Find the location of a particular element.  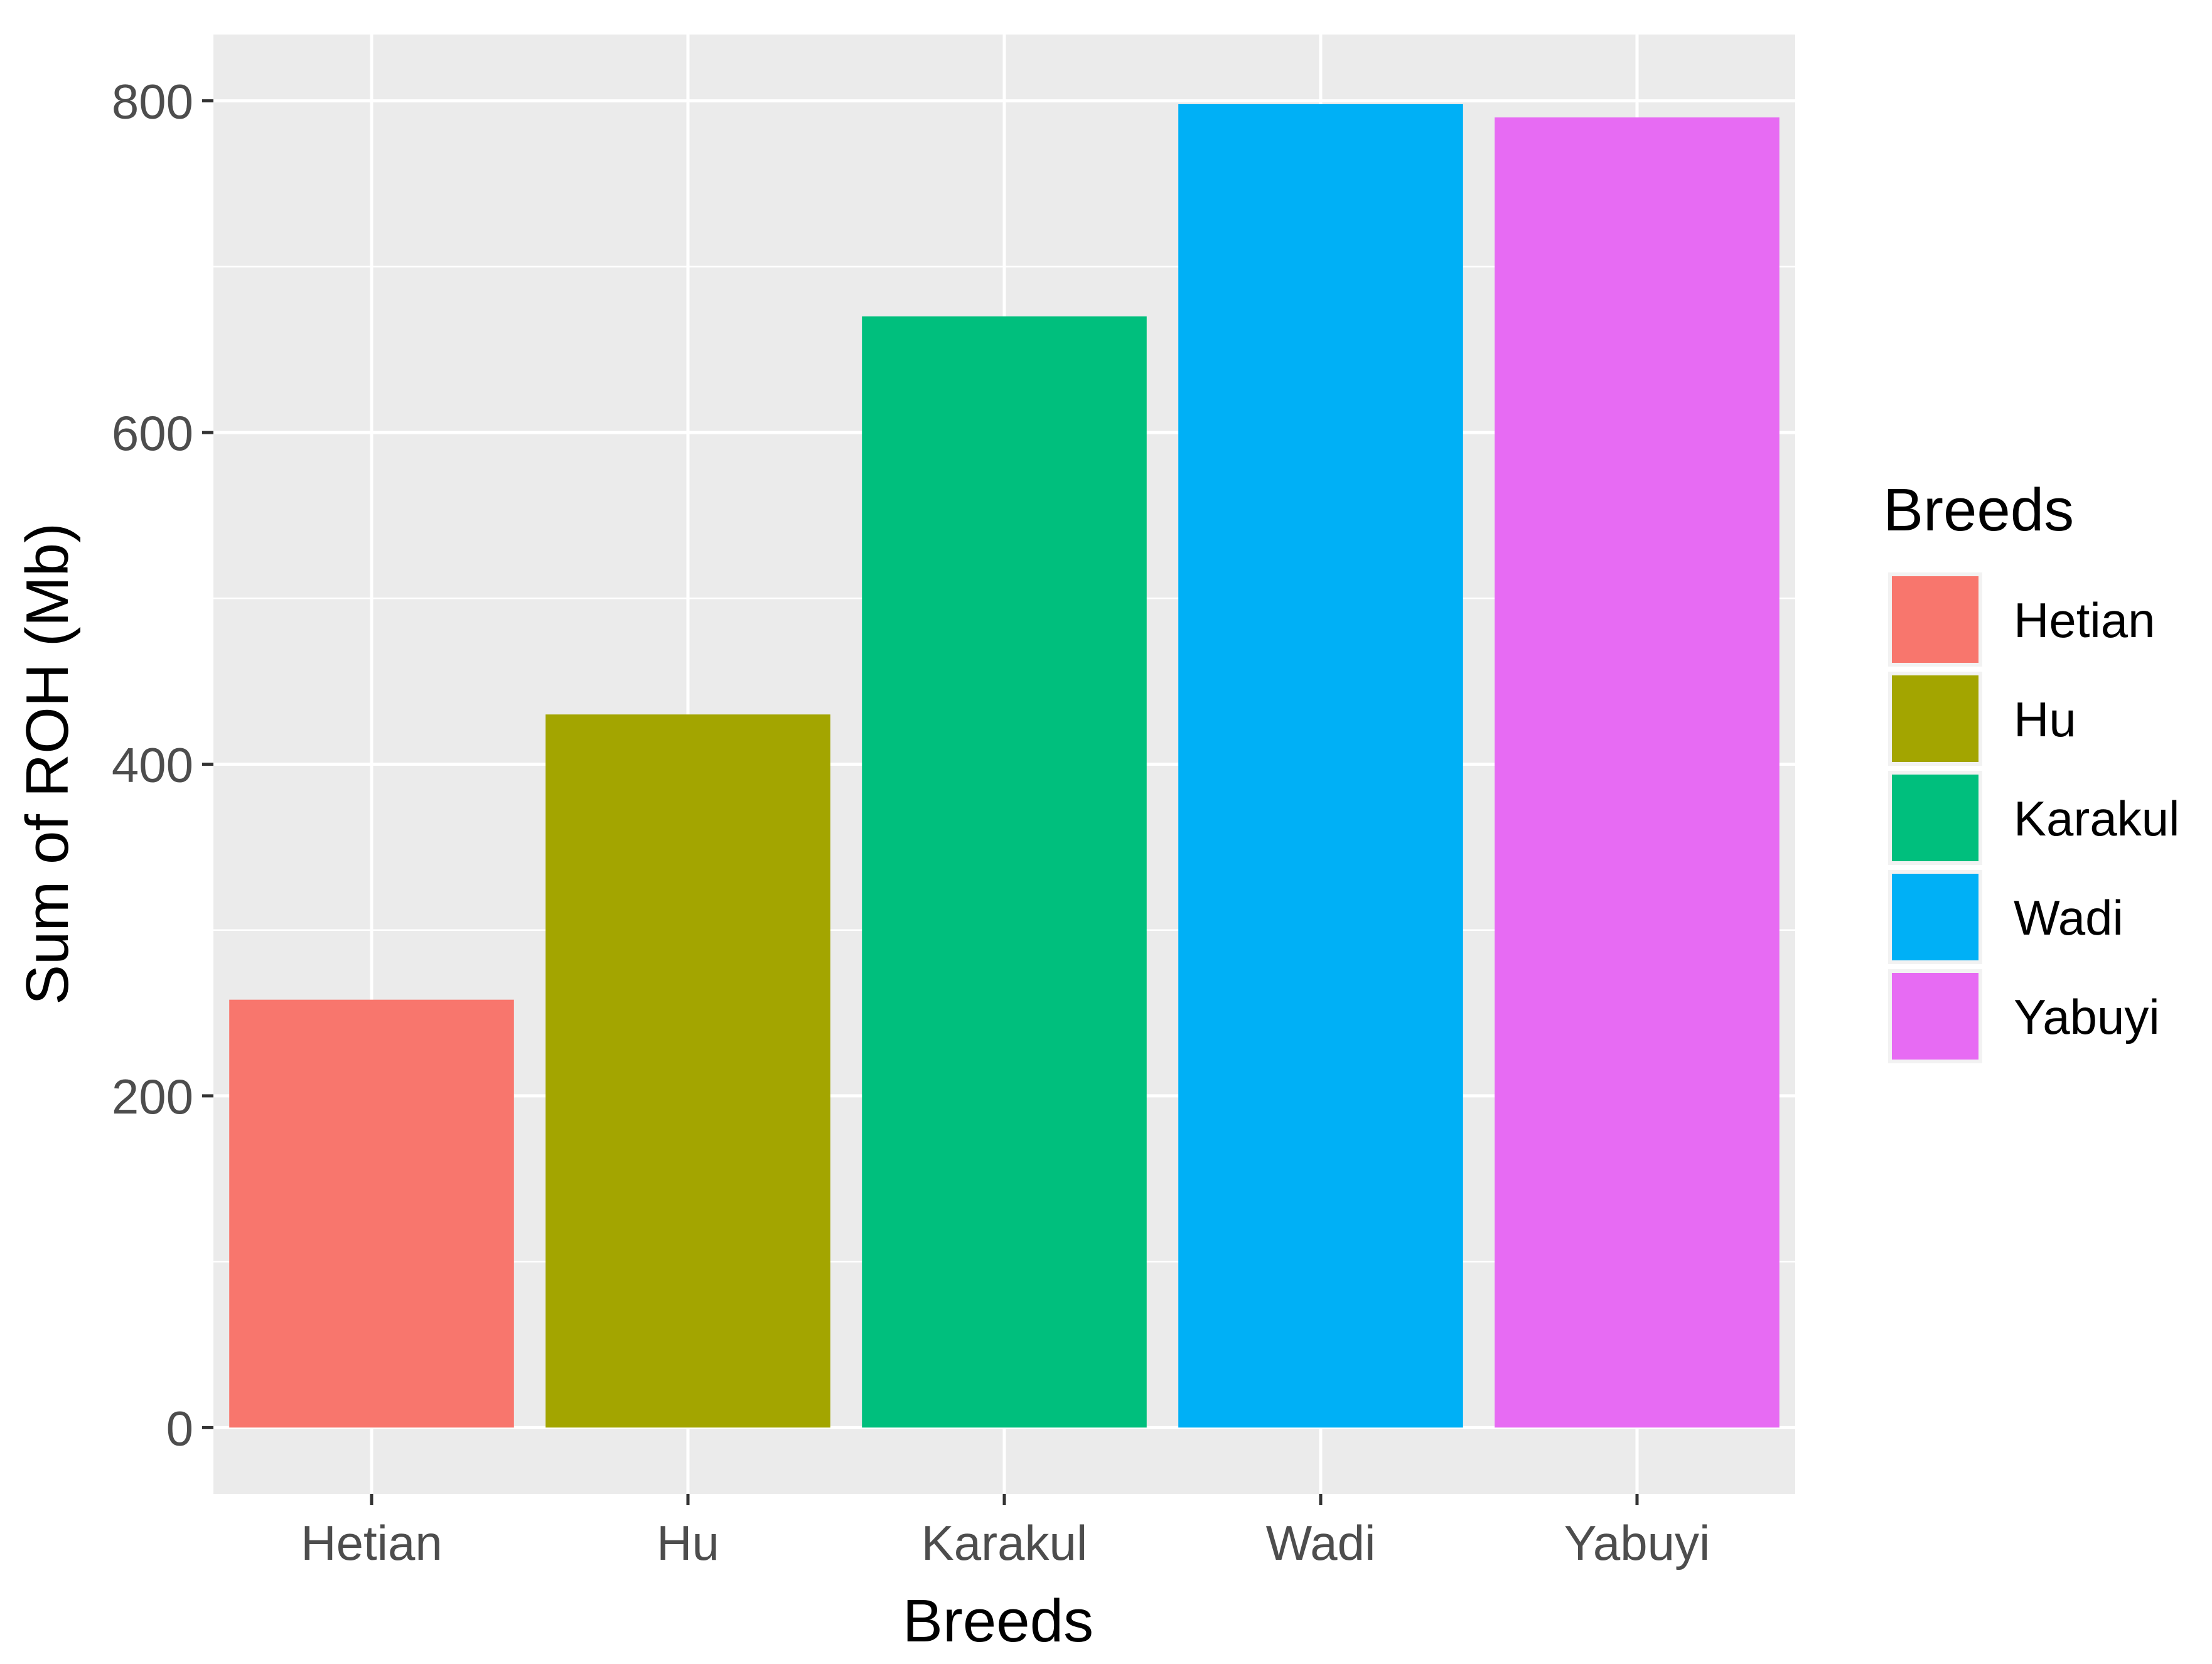

y-axis-title: Sum of ROH (Mb) is located at coordinates (47, 764).